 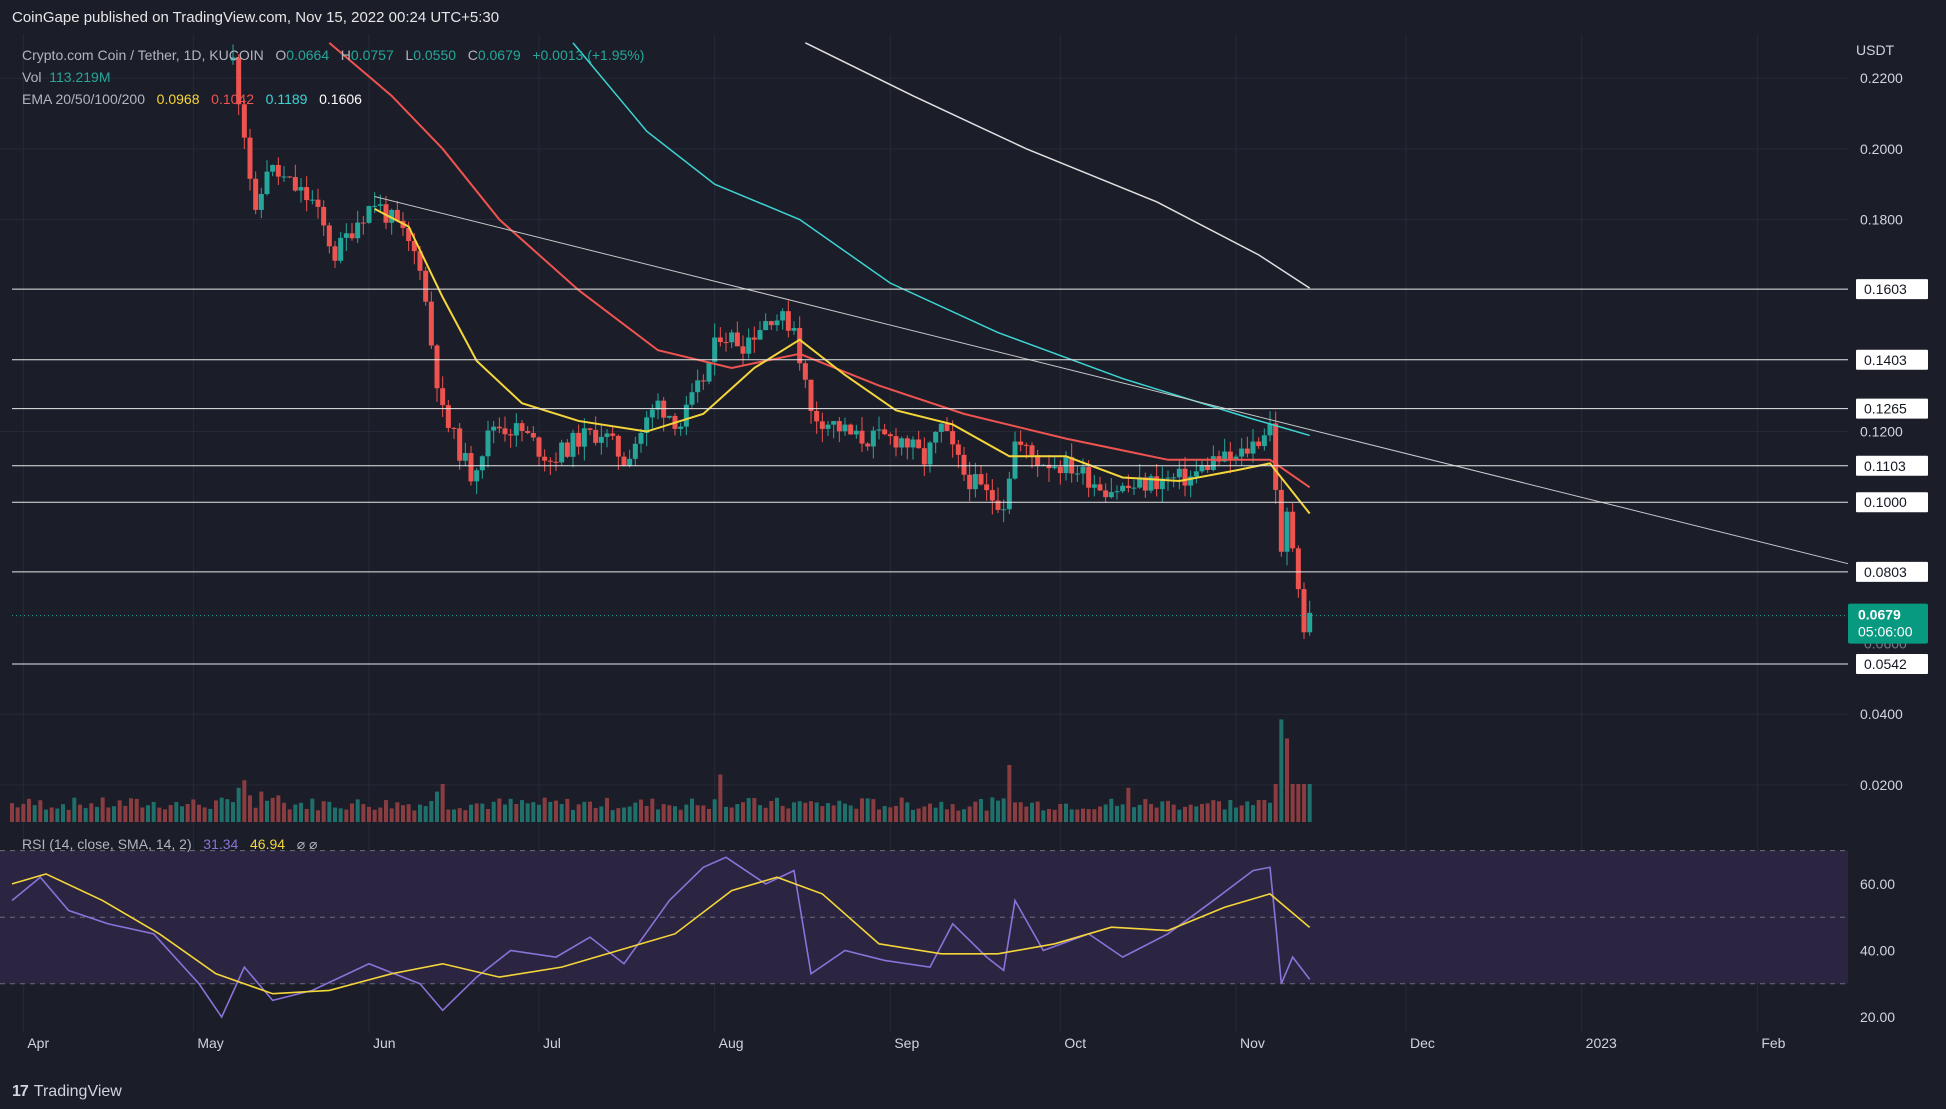 What do you see at coordinates (32, 77) in the screenshot?
I see `volume-label: Vol` at bounding box center [32, 77].